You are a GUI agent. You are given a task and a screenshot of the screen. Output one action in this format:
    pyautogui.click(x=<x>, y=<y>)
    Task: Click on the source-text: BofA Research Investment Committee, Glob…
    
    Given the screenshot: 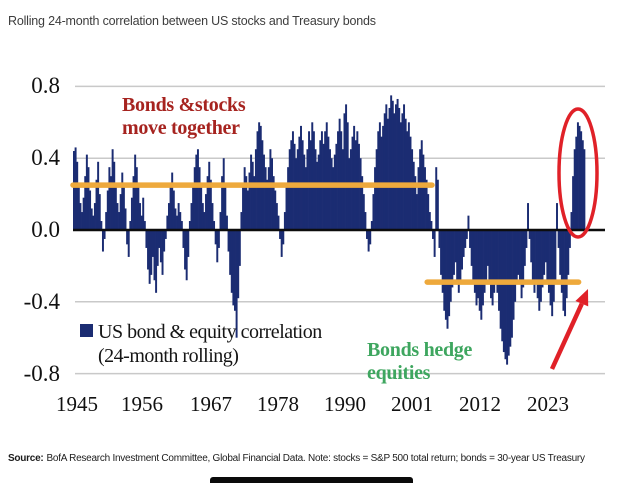 What is the action you would take?
    pyautogui.click(x=315, y=458)
    